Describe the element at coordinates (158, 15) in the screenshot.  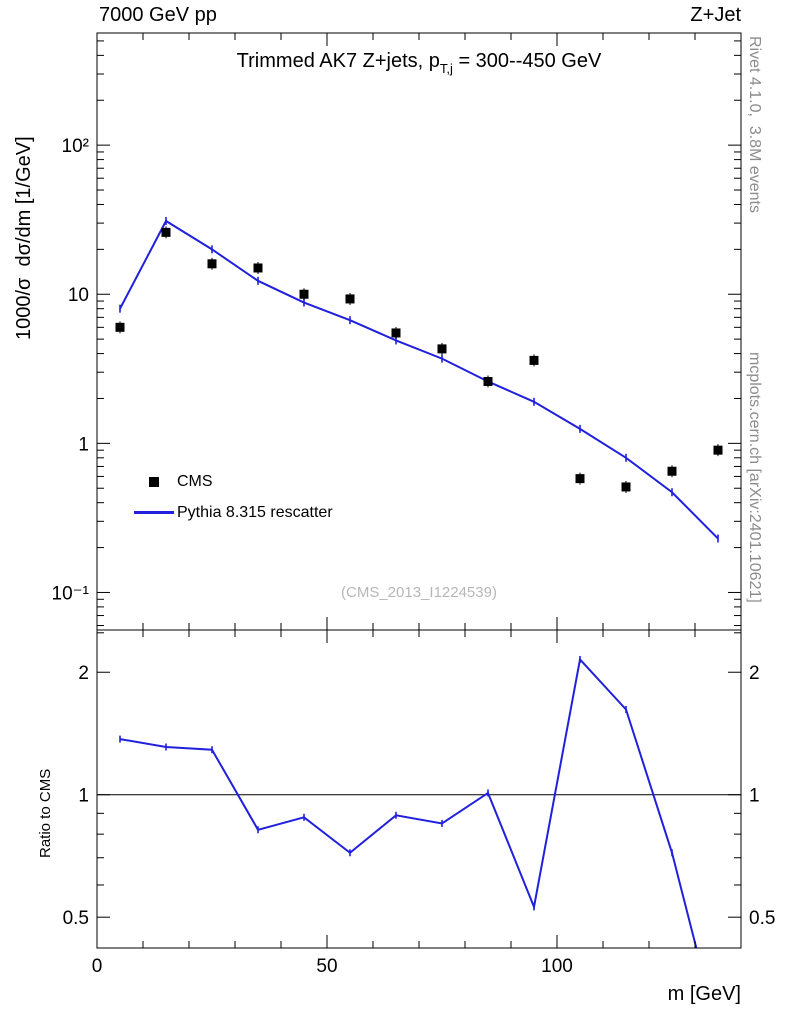
I see `header-beam-energy: 7000 GeV pp` at that location.